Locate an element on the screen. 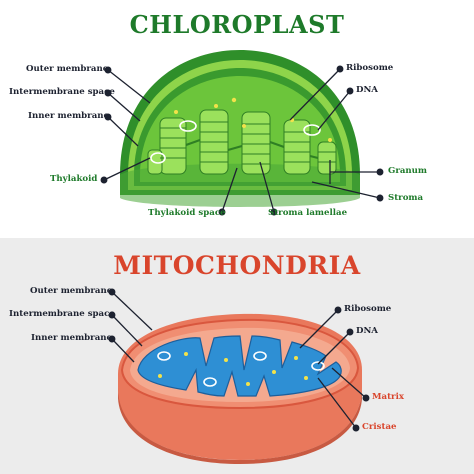  mito-ribosomes is located at coordinates (233, 369).